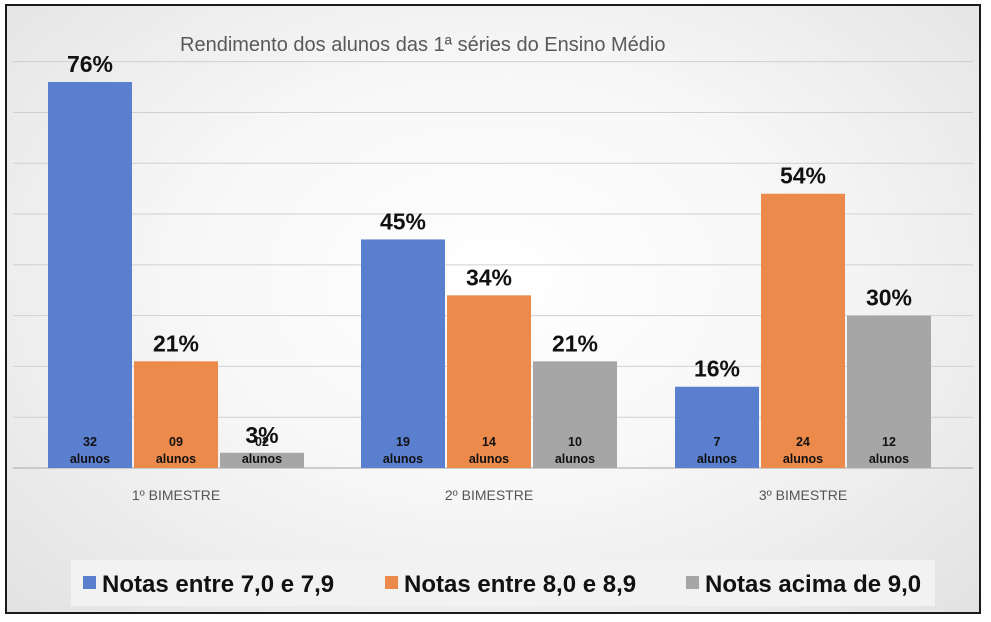 The width and height of the screenshot is (991, 622). I want to click on data-label: 34%, so click(489, 277).